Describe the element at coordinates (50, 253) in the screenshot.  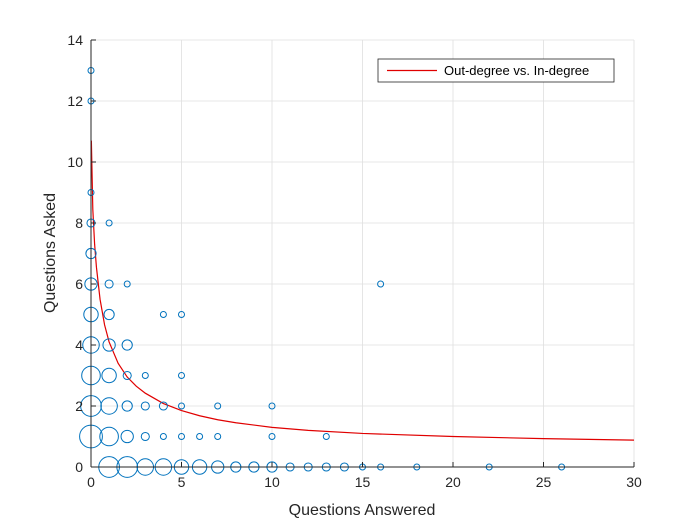
I see `y-axis-label: Questions Asked` at that location.